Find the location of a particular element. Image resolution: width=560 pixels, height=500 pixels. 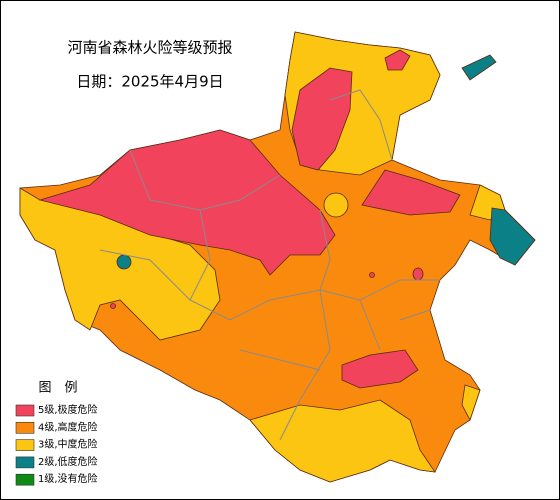

map-title: 河南省森林火险等级预报 is located at coordinates (149, 48).